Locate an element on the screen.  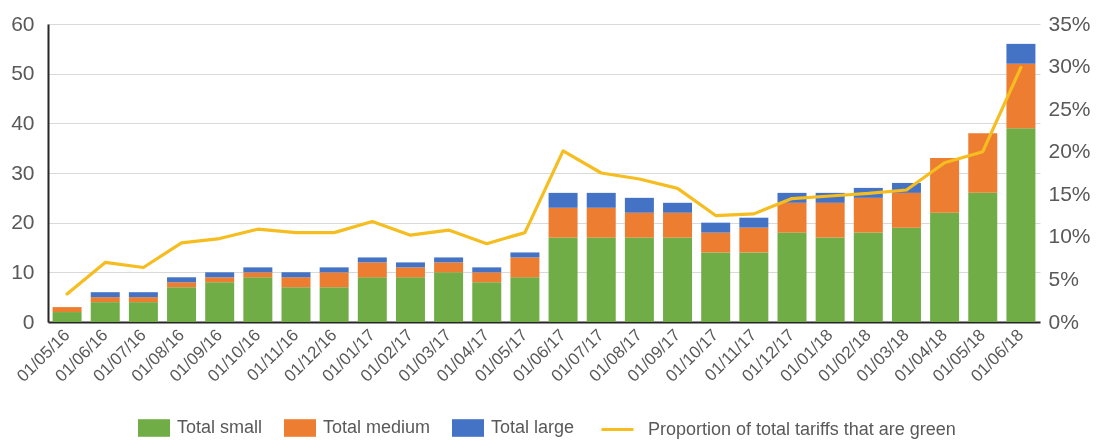
y2-tick-label: 25% is located at coordinates (1069, 108).